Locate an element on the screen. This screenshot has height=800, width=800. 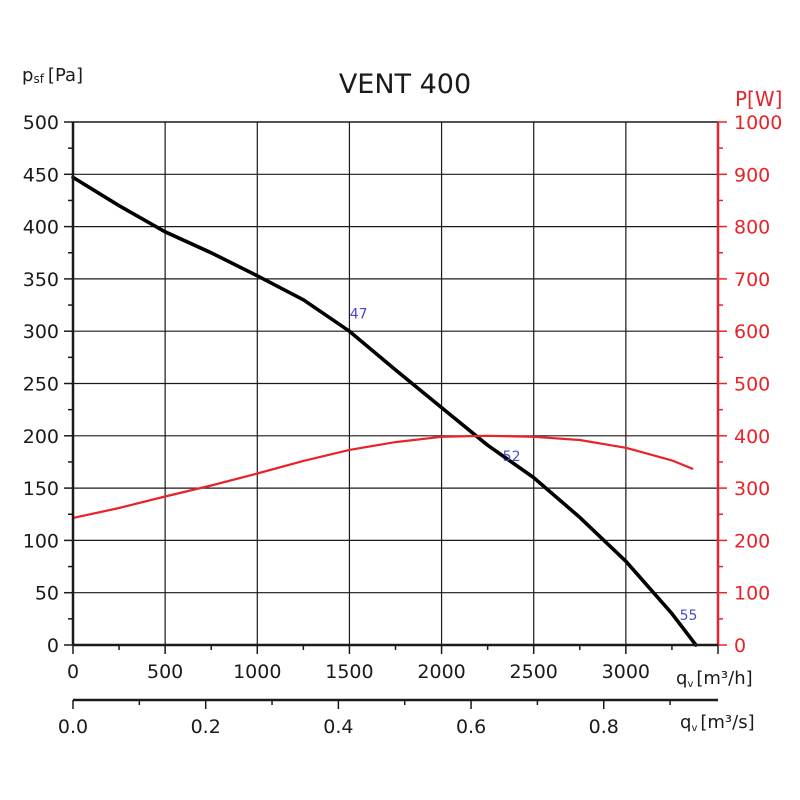
x-secondary-label-sub: v is located at coordinates (694, 728).